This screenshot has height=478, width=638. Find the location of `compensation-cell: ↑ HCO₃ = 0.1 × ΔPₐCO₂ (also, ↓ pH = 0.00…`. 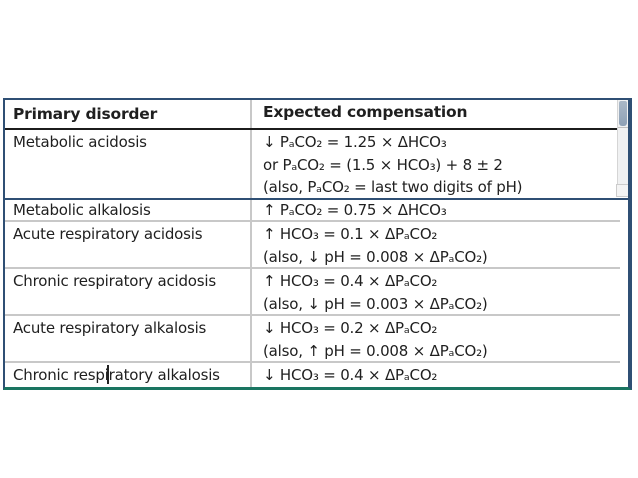

compensation-cell: ↑ HCO₃ = 0.1 × ΔPₐCO₂ (also, ↓ pH = 0.00… is located at coordinates (436, 244).